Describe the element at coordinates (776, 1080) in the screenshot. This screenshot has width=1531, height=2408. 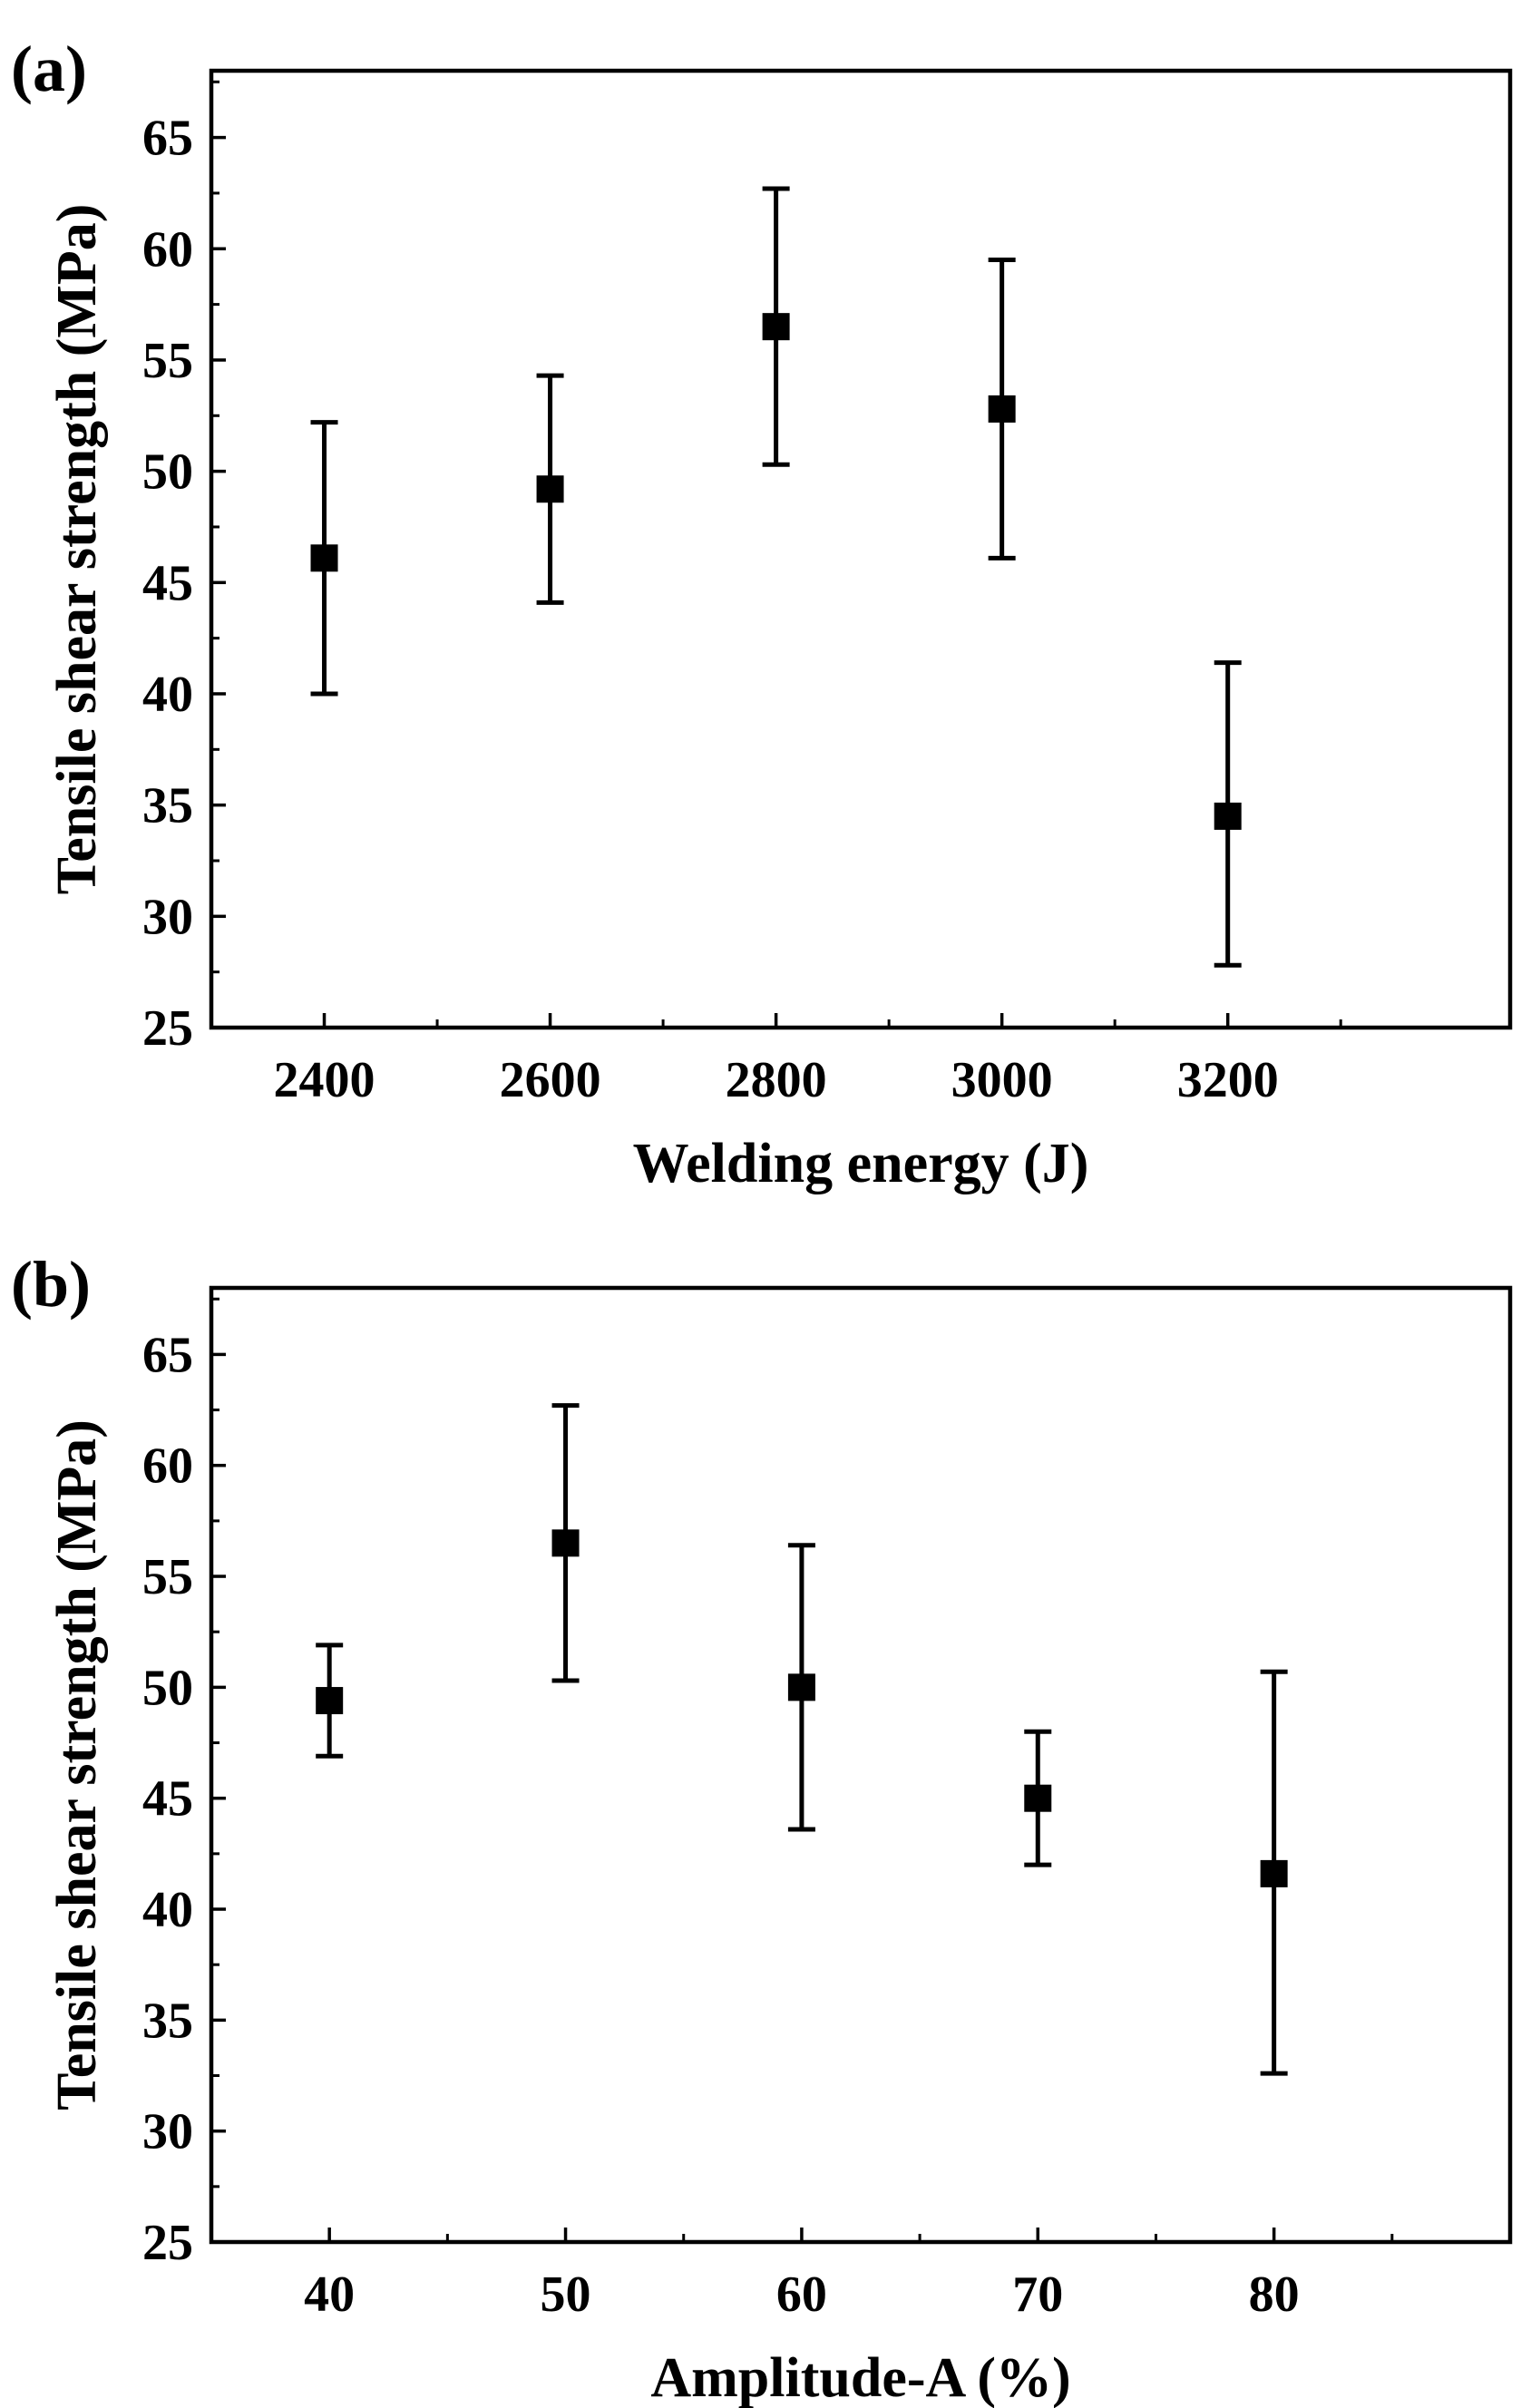
I see `x-tick-label: 2800` at that location.